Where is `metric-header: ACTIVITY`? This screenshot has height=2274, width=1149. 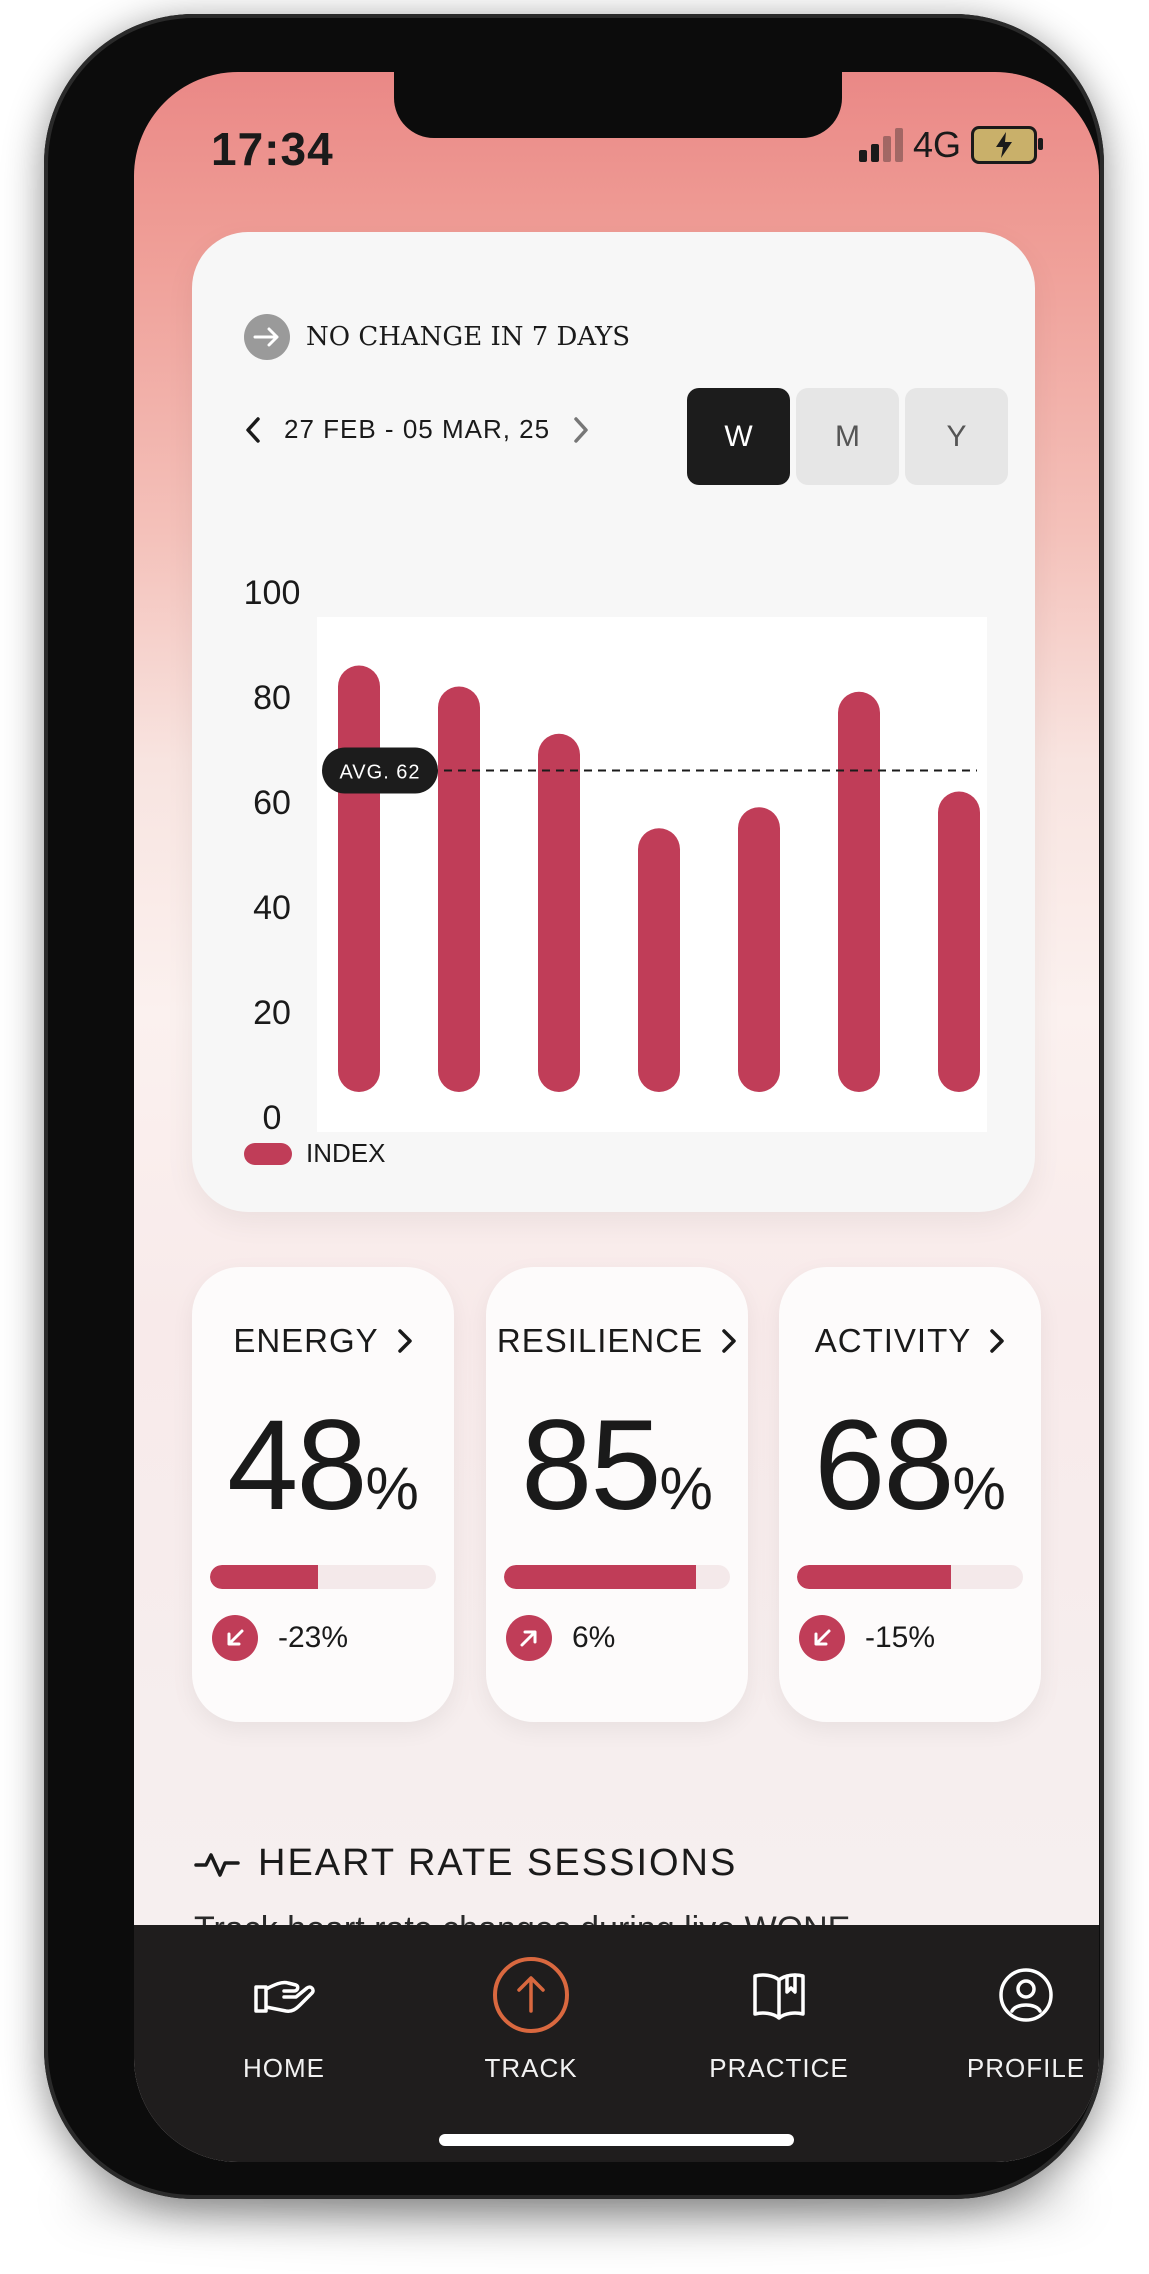
metric-header: ACTIVITY is located at coordinates (910, 1341).